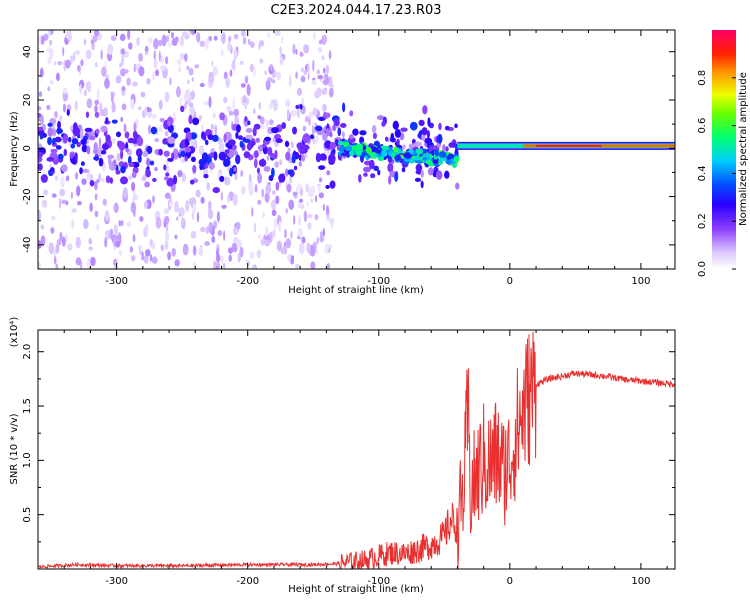  What do you see at coordinates (116, 281) in the screenshot?
I see `spectrogram-xtick-label: -300` at bounding box center [116, 281].